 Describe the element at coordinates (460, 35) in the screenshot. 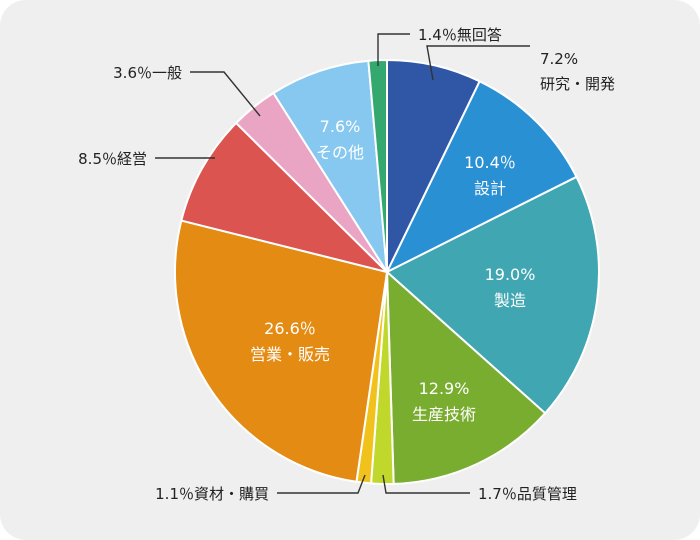

I see `slice-label-noans: 1.4％無回答` at that location.